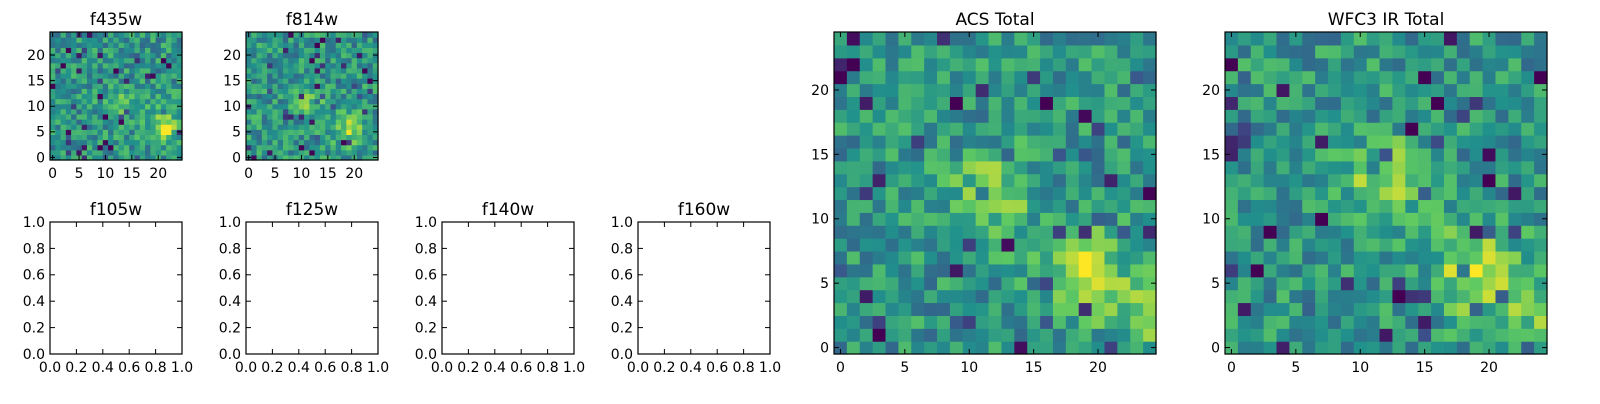  Describe the element at coordinates (52, 174) in the screenshot. I see `x-tick-label: 0` at that location.